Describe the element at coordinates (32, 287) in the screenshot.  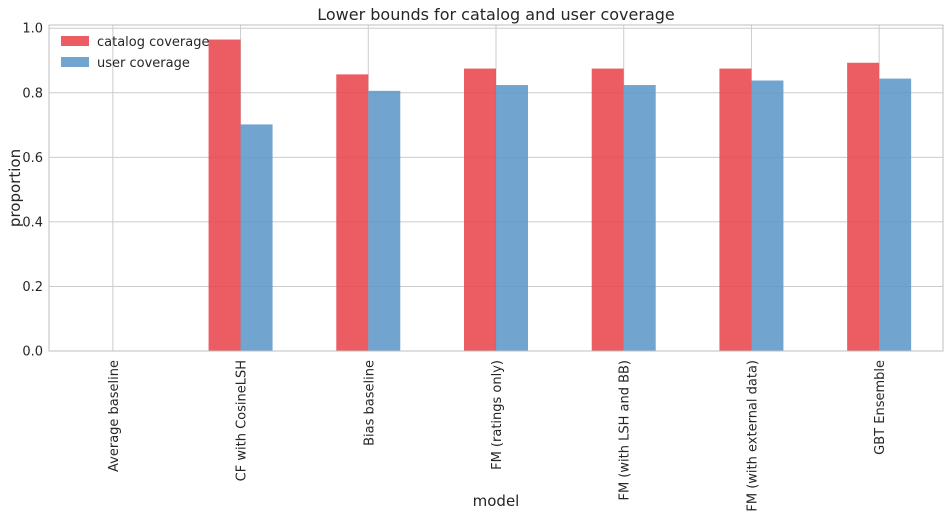
I see `y-tick-label: 0.2` at that location.